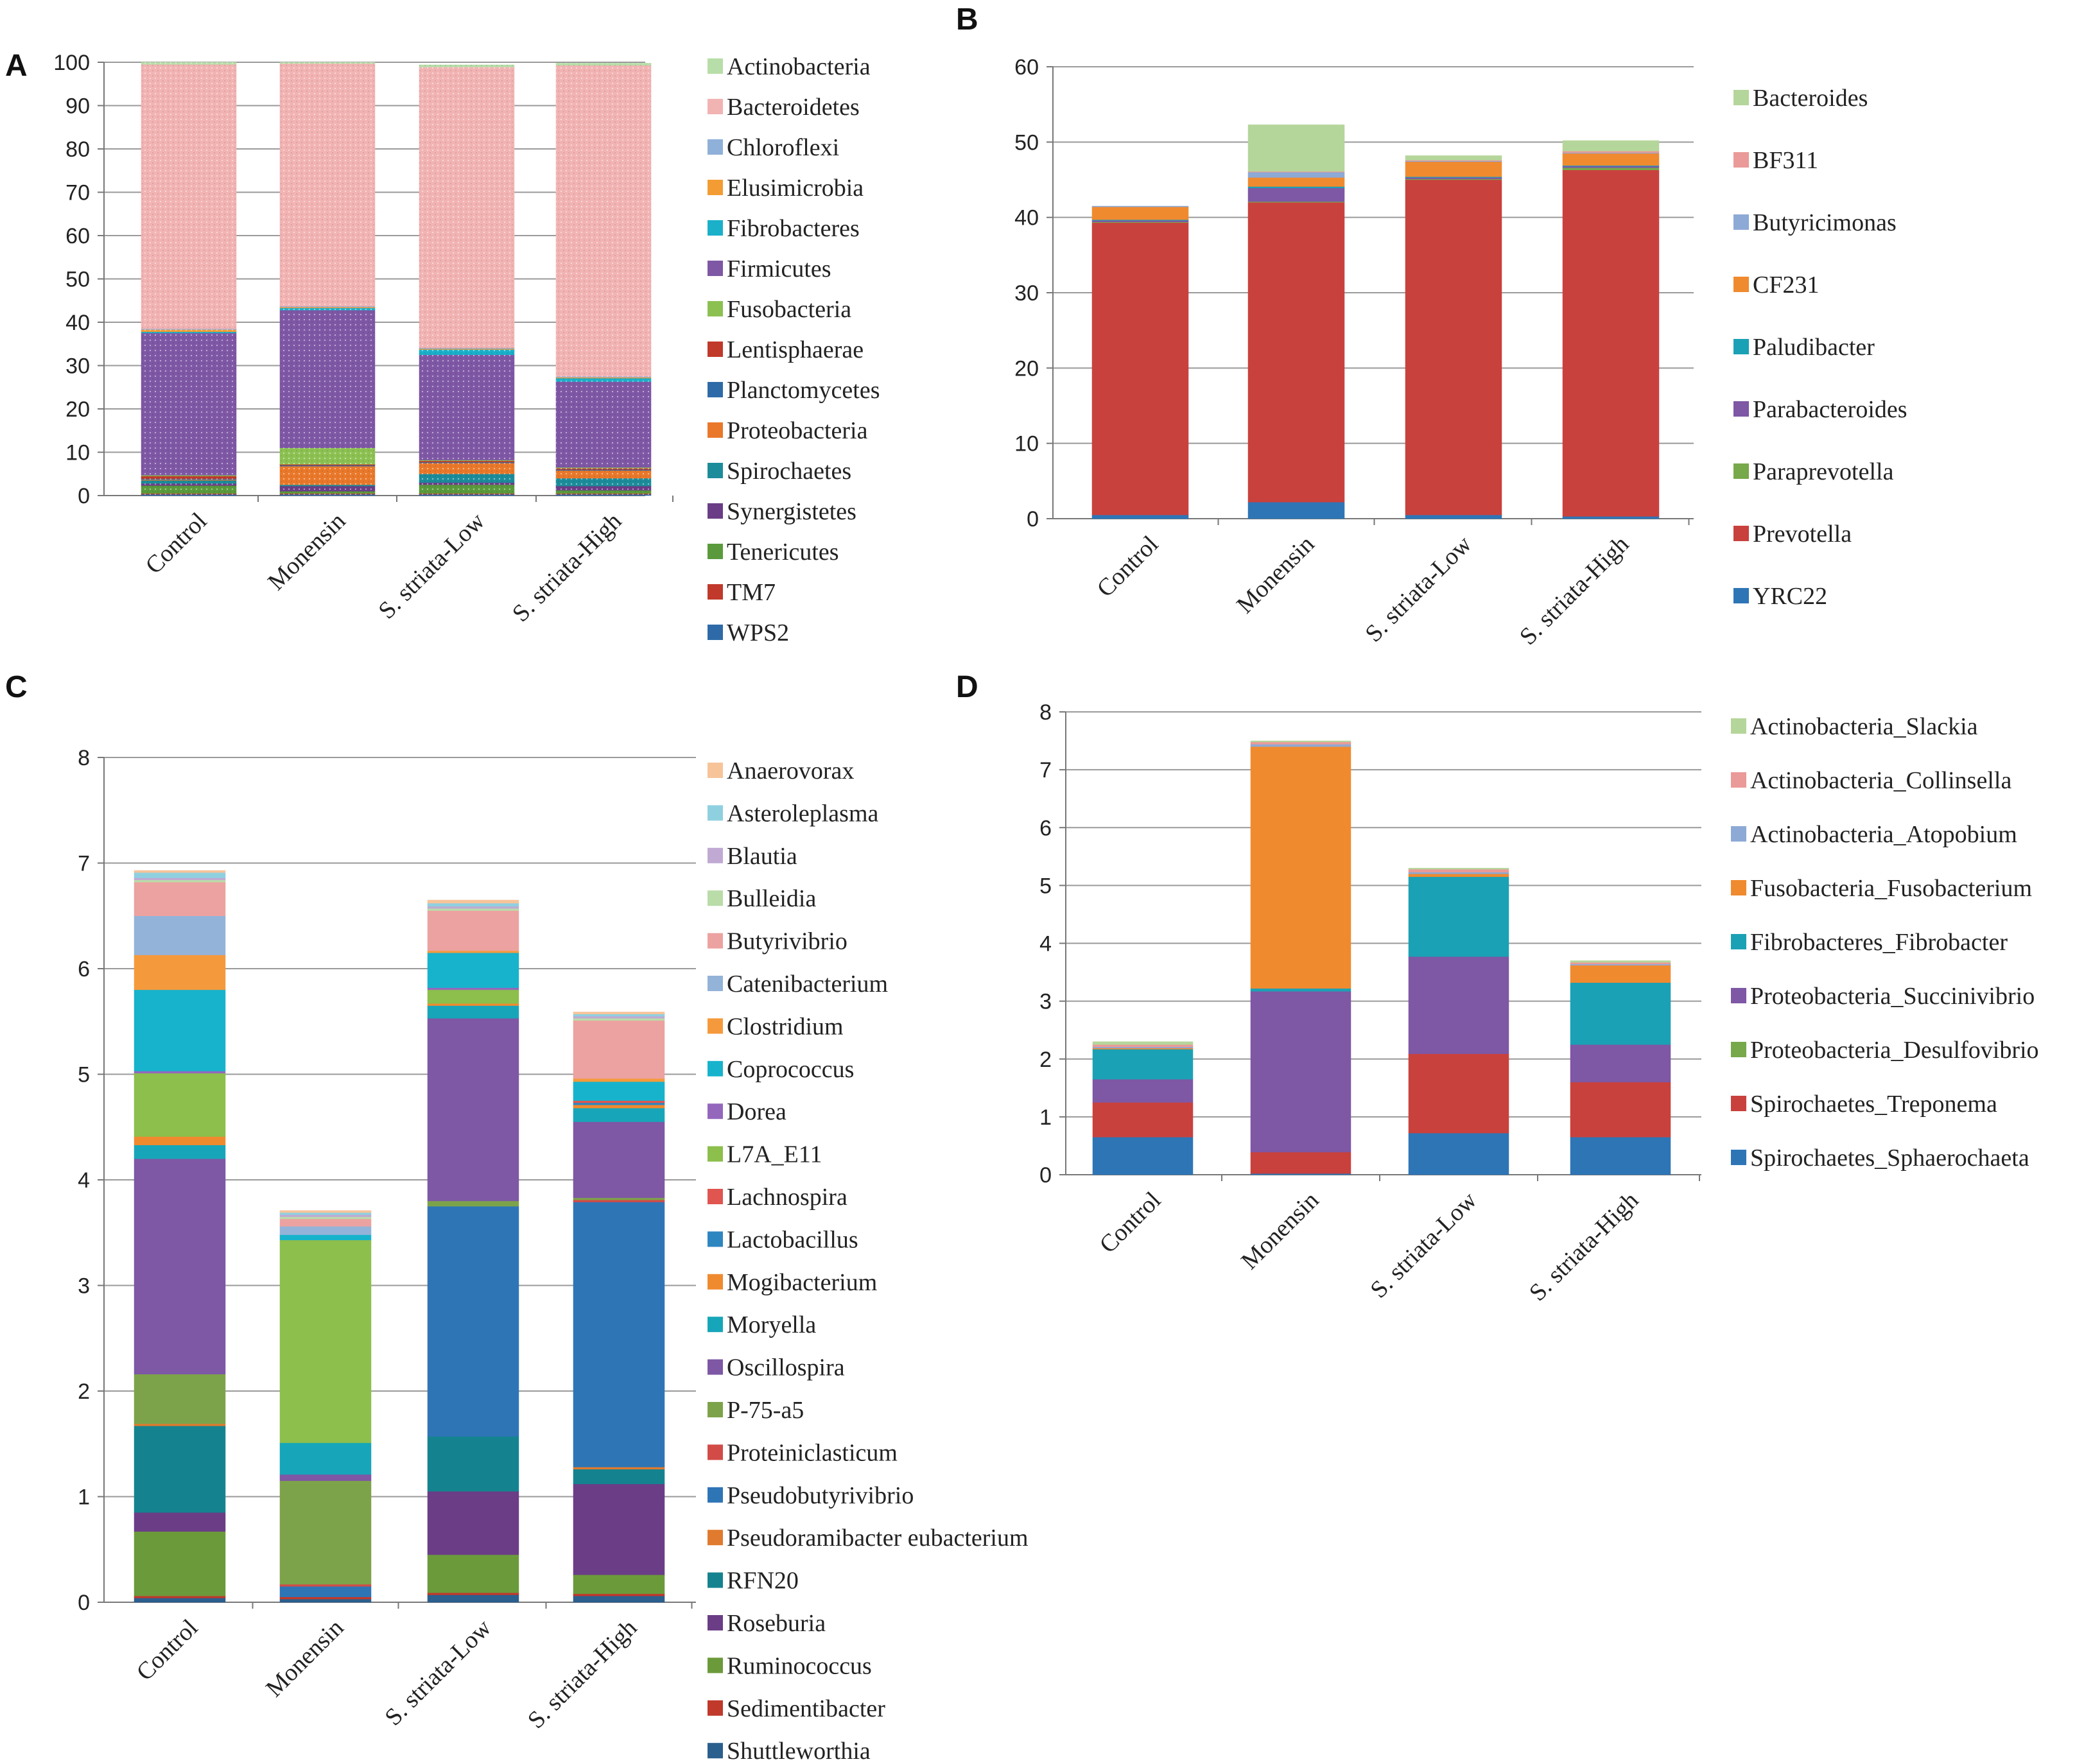  Describe the element at coordinates (180, 935) in the screenshot. I see `bar-segment-catenibacterium-control` at that location.